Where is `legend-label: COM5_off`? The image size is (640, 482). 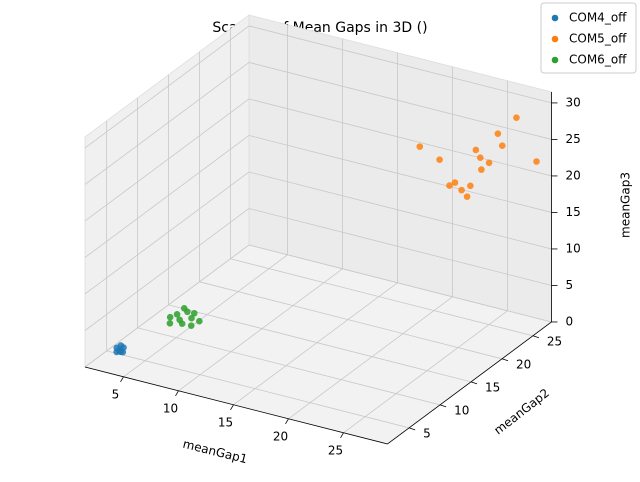 legend-label: COM5_off is located at coordinates (598, 39).